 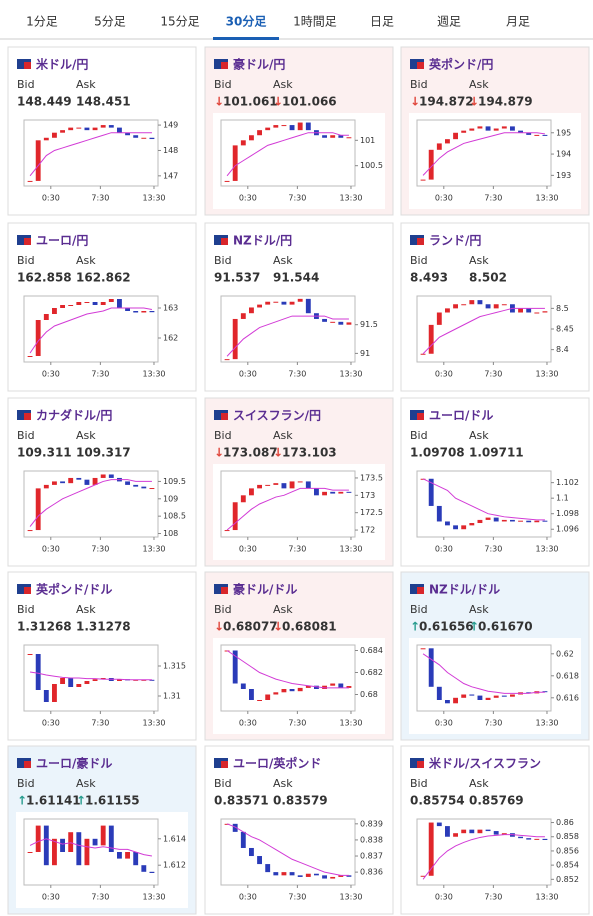 I want to click on tab: 15分足, so click(x=179, y=22).